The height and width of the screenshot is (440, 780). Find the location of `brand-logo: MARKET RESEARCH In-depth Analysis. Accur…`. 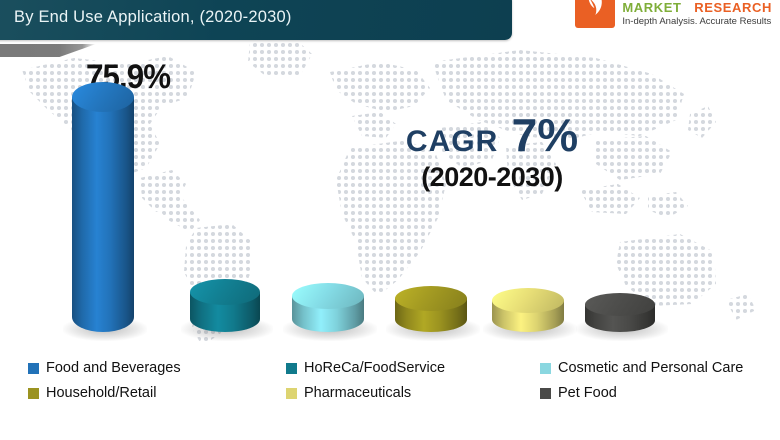

brand-logo: MARKET RESEARCH In-depth Analysis. Accur… is located at coordinates (673, 14).